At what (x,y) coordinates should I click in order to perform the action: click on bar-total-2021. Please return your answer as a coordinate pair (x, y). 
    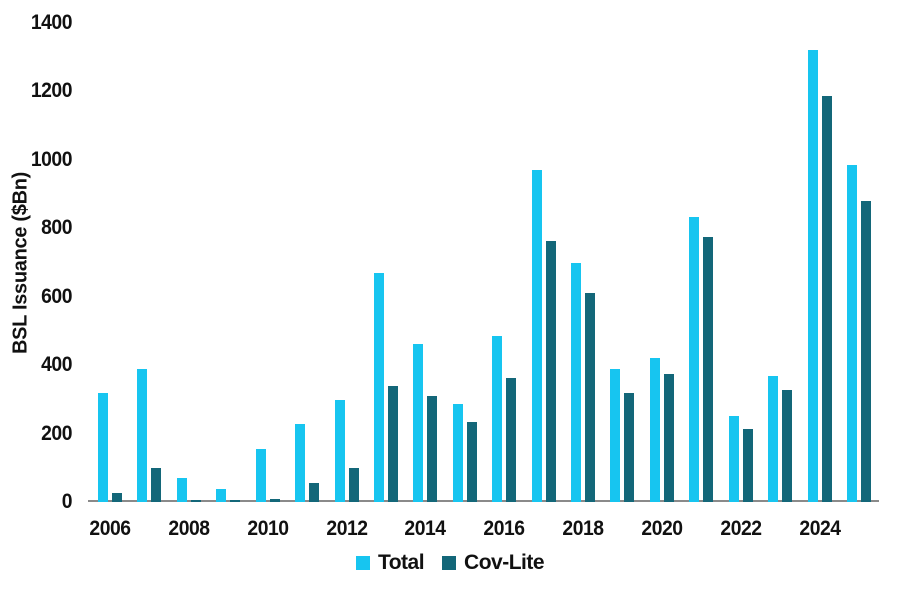
    Looking at the image, I should click on (694, 359).